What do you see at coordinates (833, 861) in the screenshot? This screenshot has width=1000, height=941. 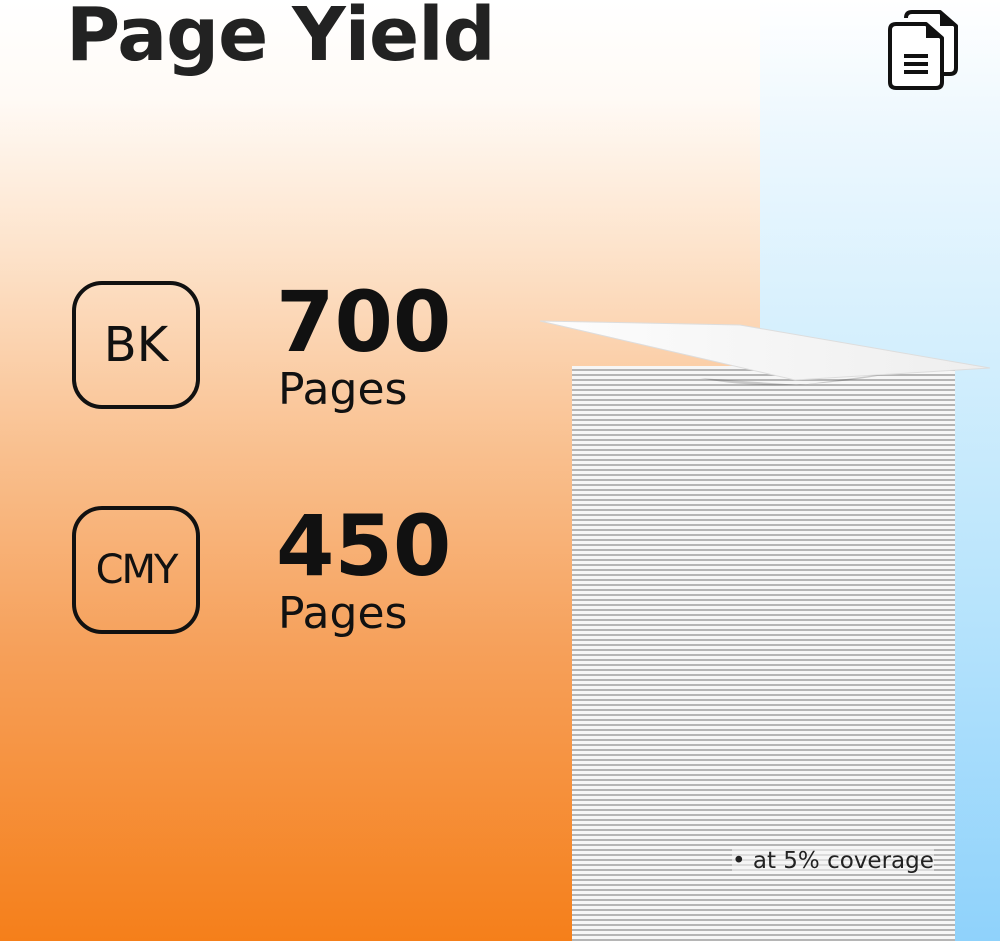 I see `coverage-note: • at 5% coverage` at bounding box center [833, 861].